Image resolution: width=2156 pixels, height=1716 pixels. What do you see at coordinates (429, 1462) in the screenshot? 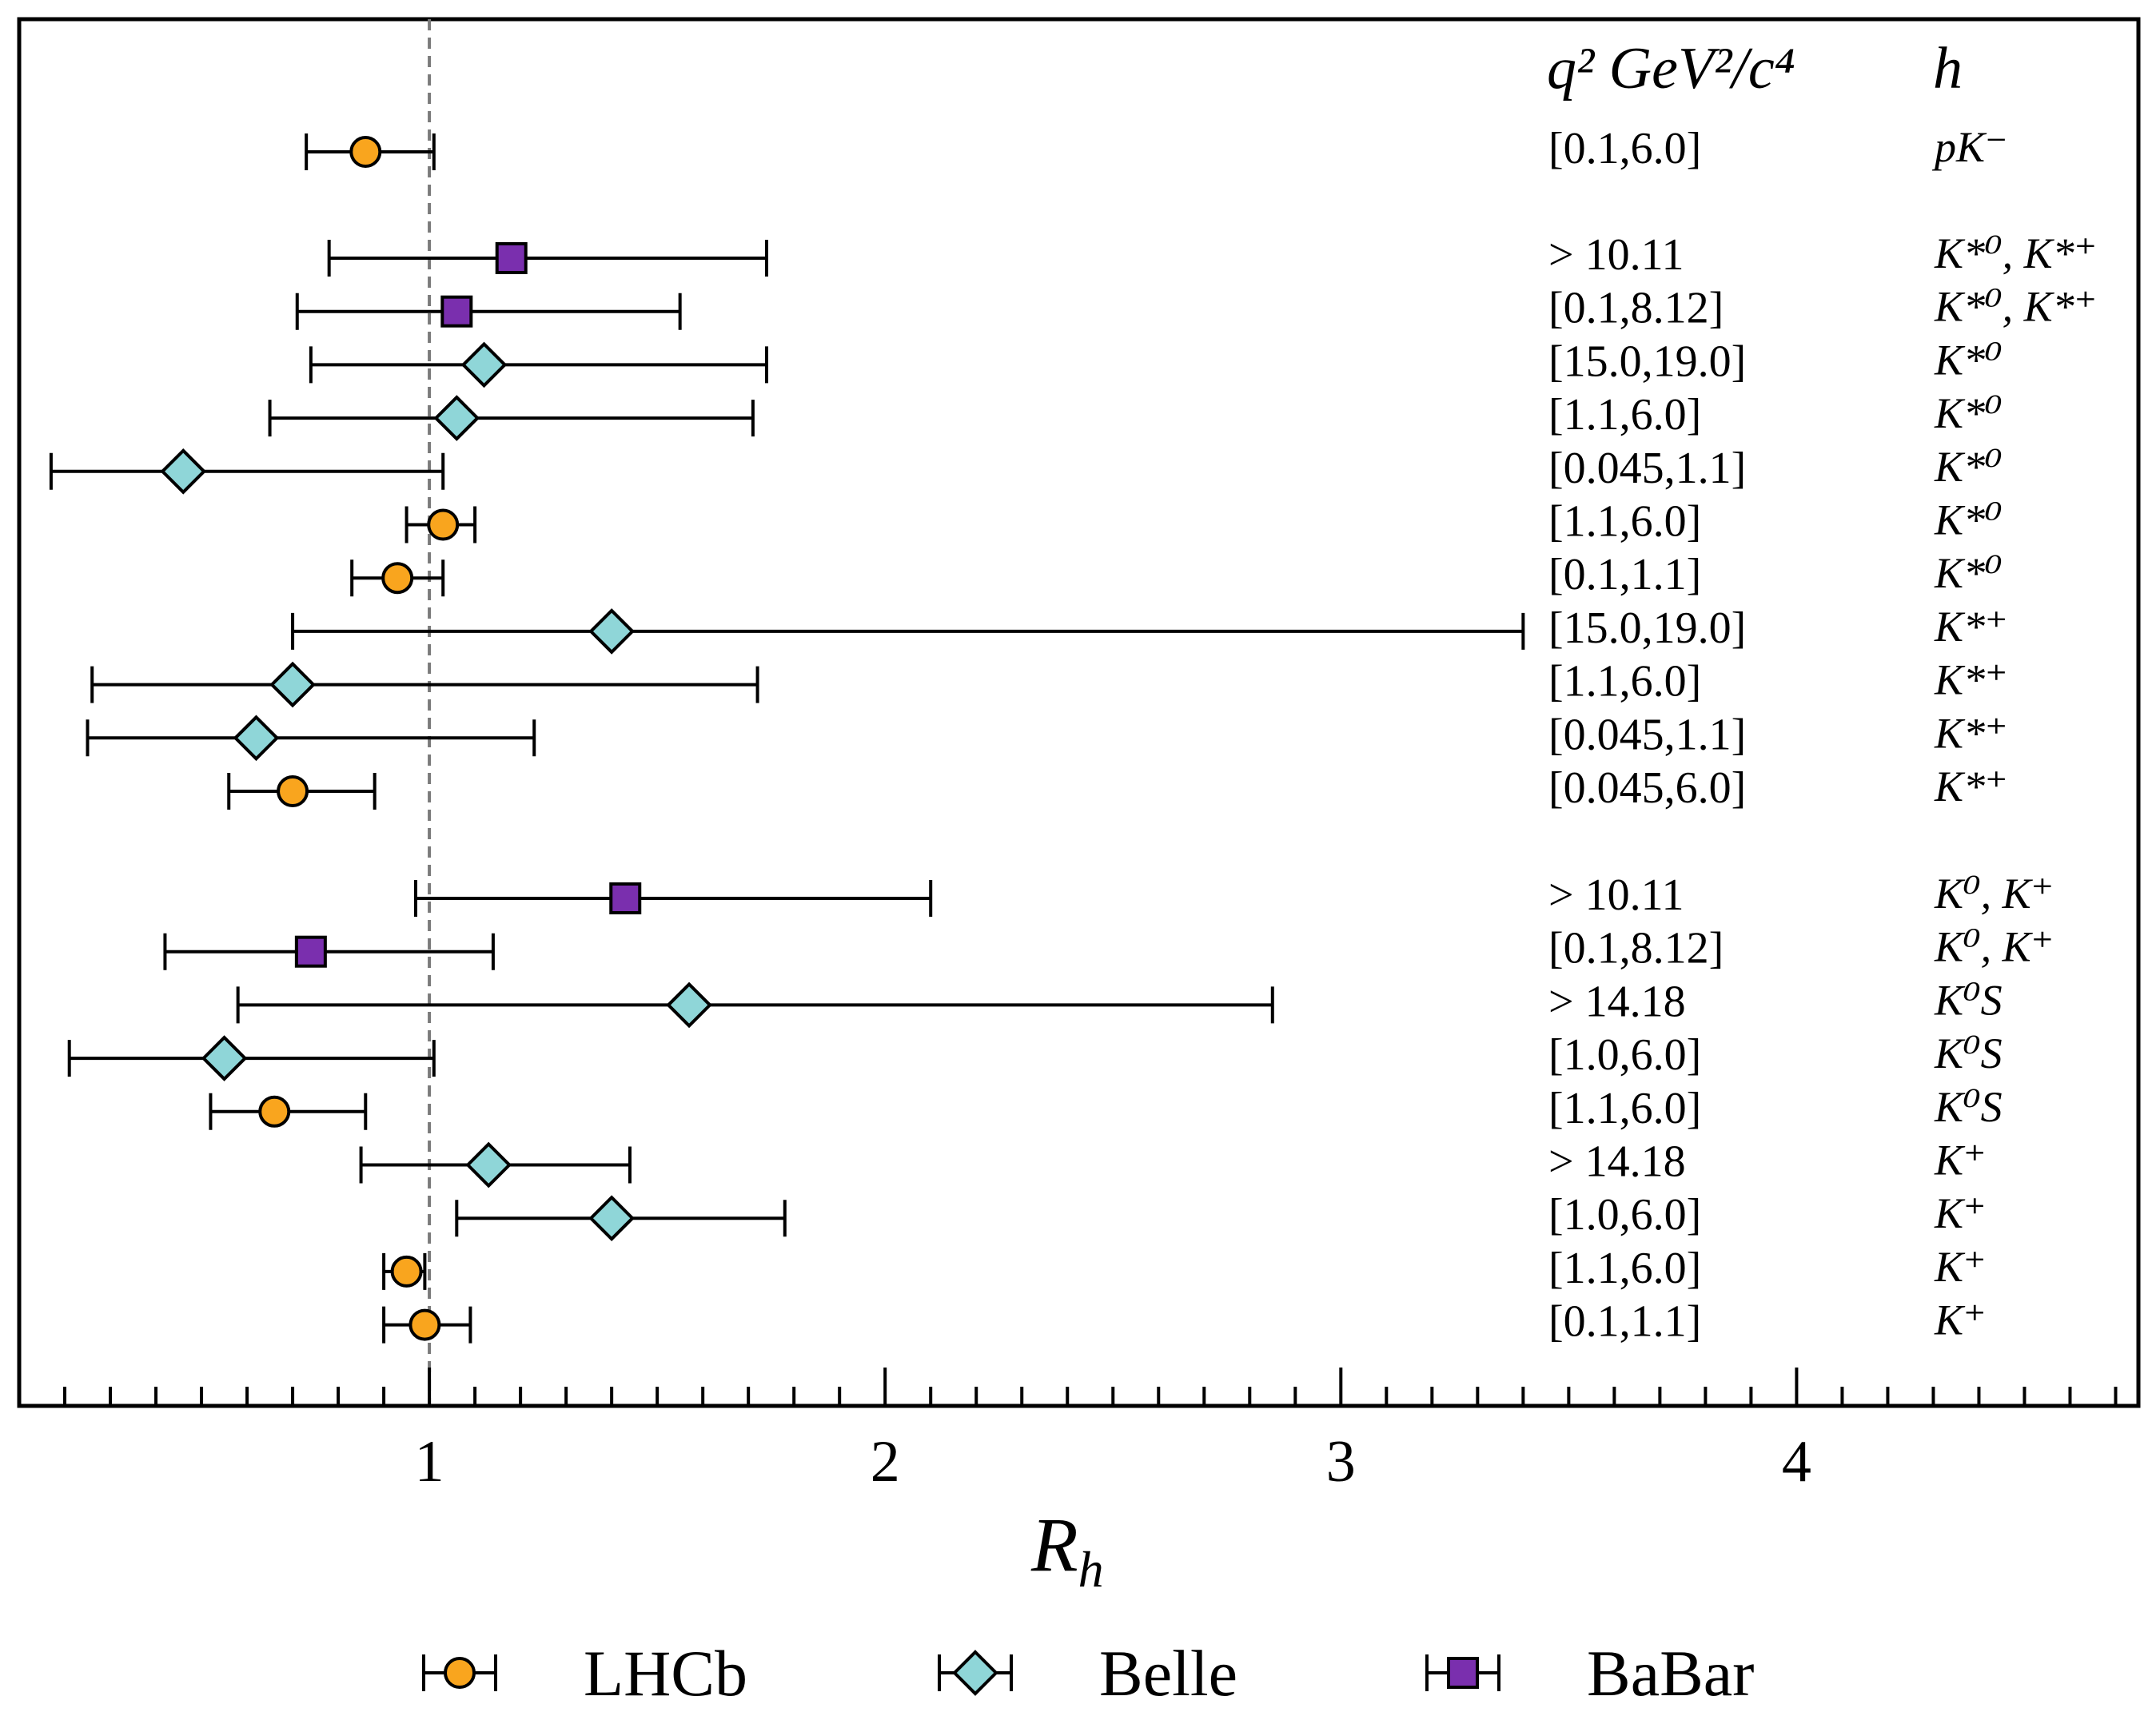
I see `x-tick-label: 1` at bounding box center [429, 1462].